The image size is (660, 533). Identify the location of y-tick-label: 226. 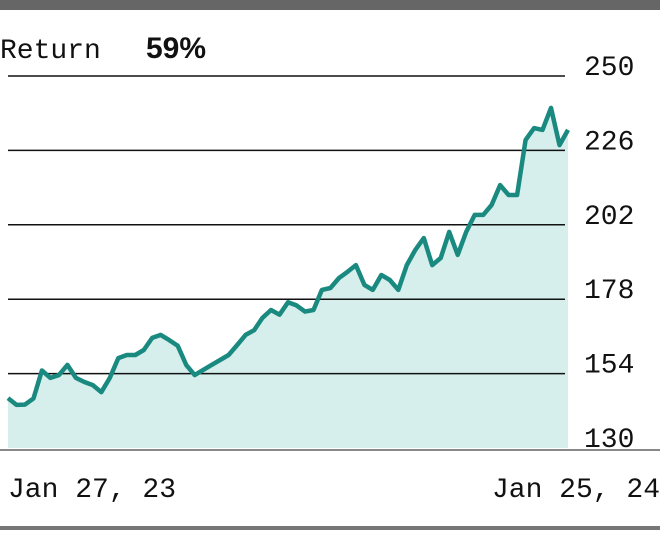
(609, 142).